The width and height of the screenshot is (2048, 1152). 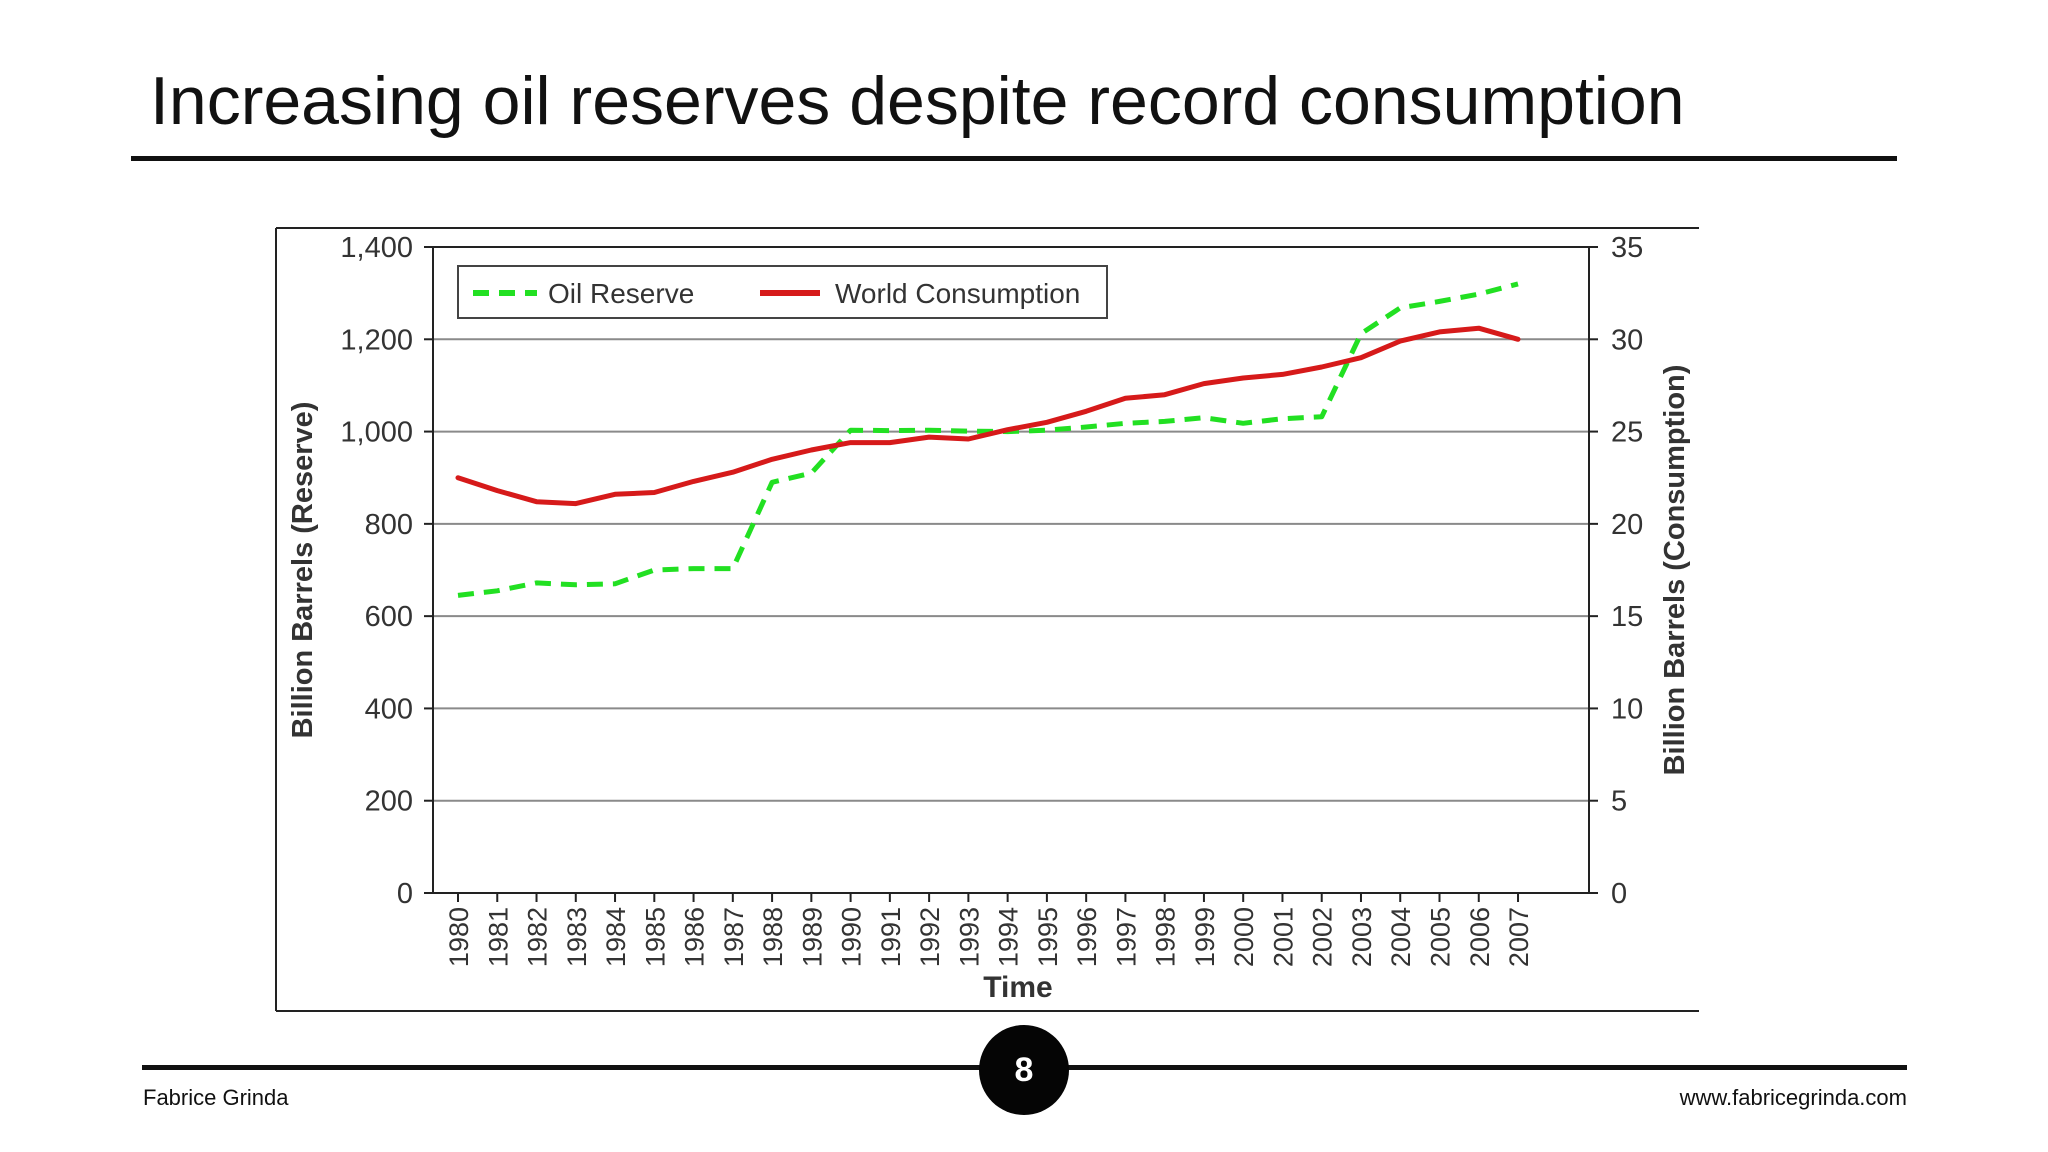 I want to click on x-tick-label: 2007, so click(x=1519, y=937).